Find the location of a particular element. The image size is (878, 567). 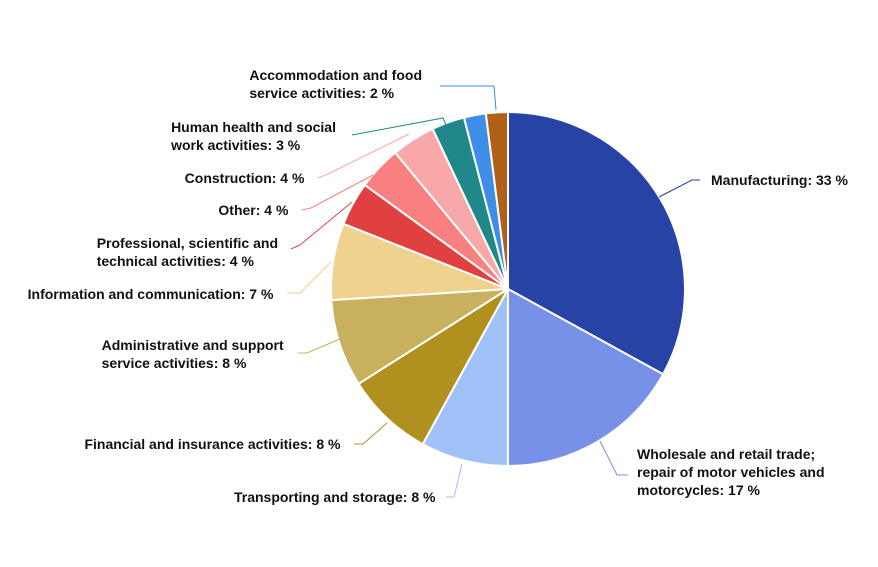

slice-label: Other: 4 % is located at coordinates (253, 210).